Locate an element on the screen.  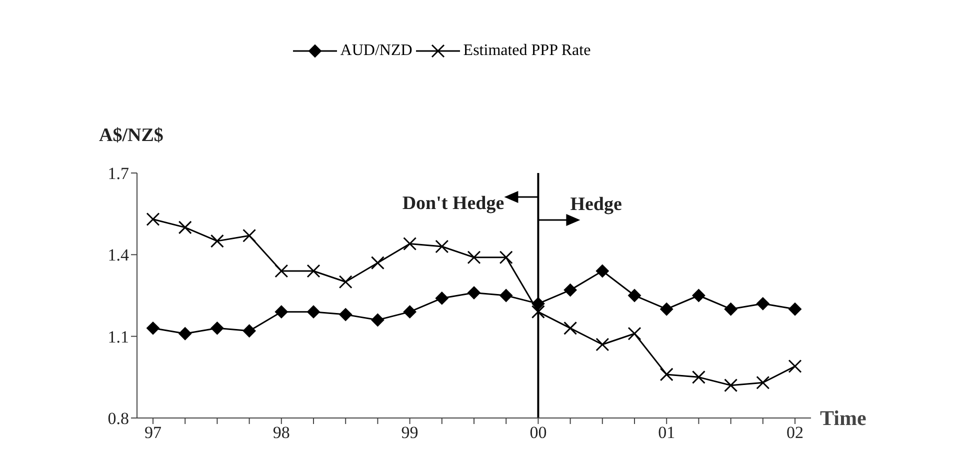
y-tick-label: 1.4 is located at coordinates (119, 255).